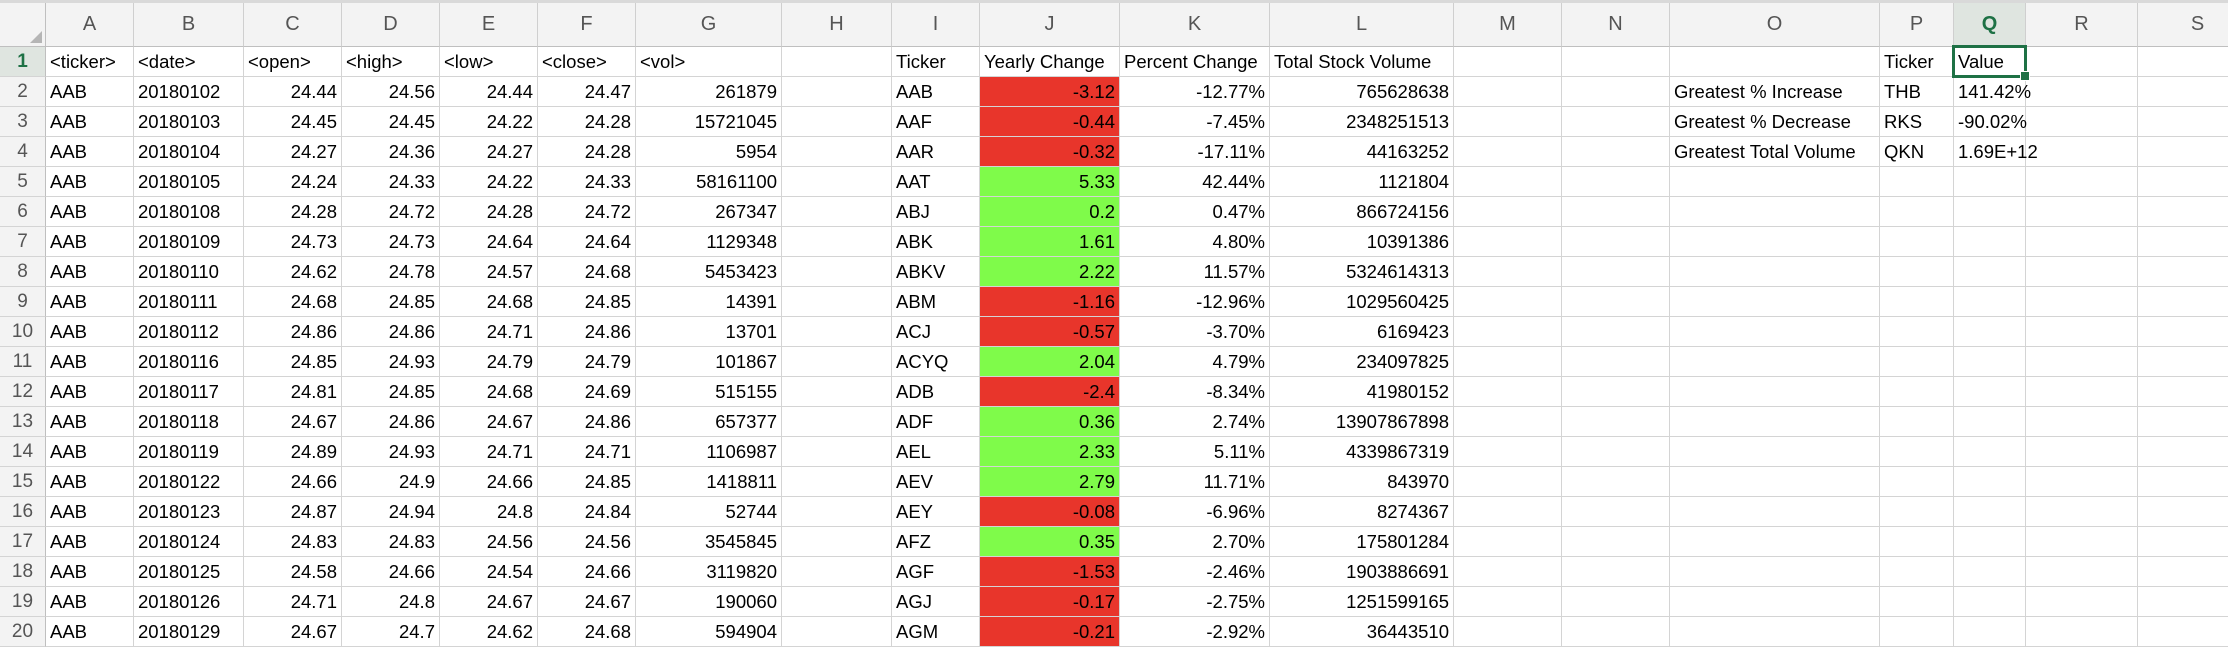 This screenshot has height=648, width=2228. I want to click on cell-e13: 24.67, so click(489, 422).